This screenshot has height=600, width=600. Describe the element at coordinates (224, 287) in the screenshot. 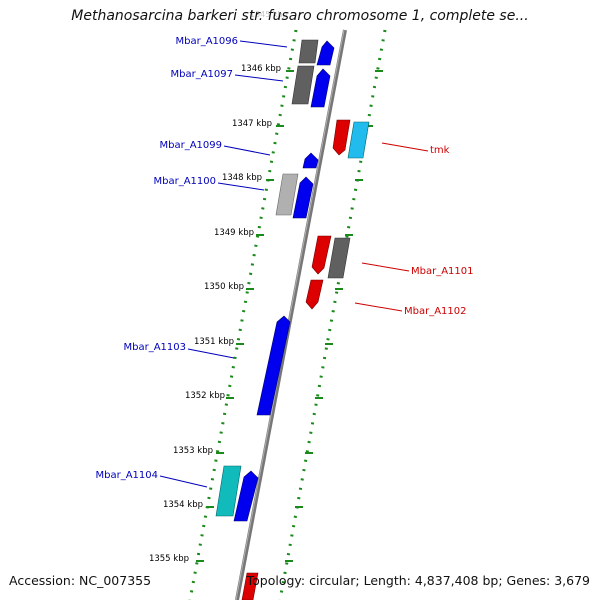

I see `tick-label-1350: 1350 kbp` at that location.